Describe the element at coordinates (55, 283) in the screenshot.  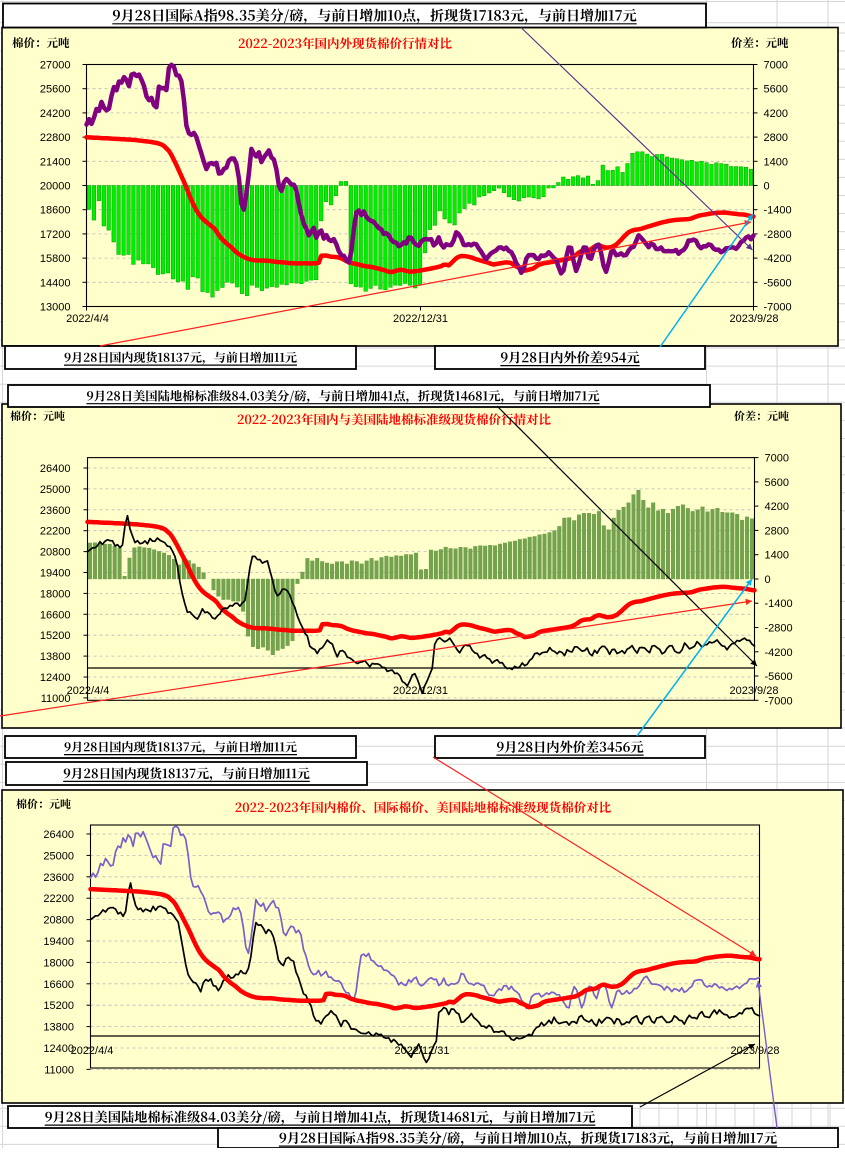
I see `svg-text: 14400` at that location.